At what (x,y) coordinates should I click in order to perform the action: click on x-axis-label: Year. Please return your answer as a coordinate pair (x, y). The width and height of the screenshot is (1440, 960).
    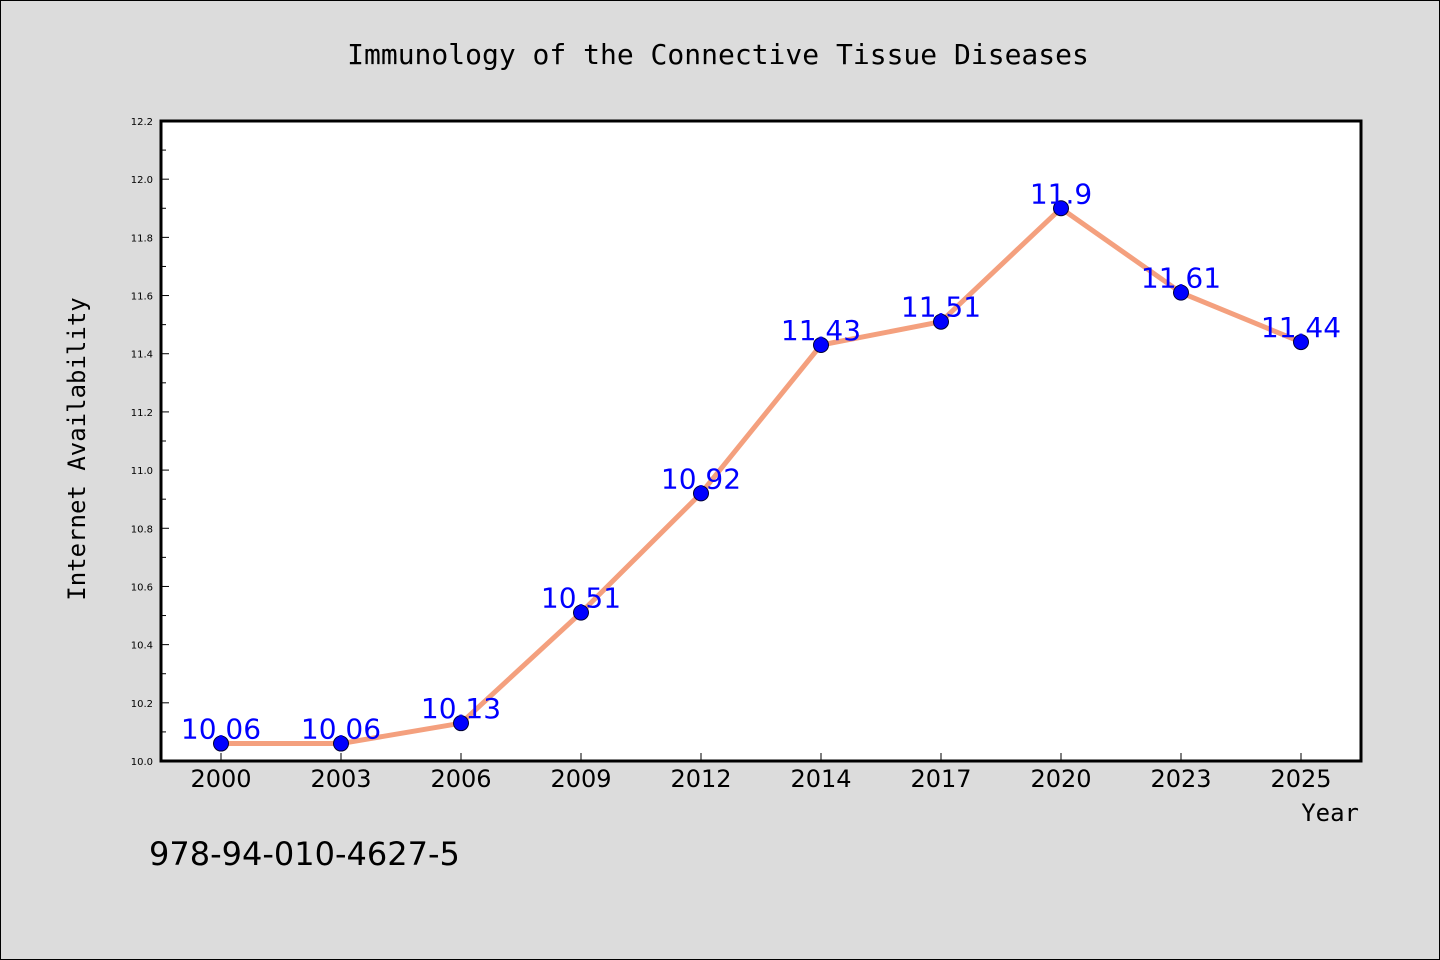
    Looking at the image, I should click on (1330, 813).